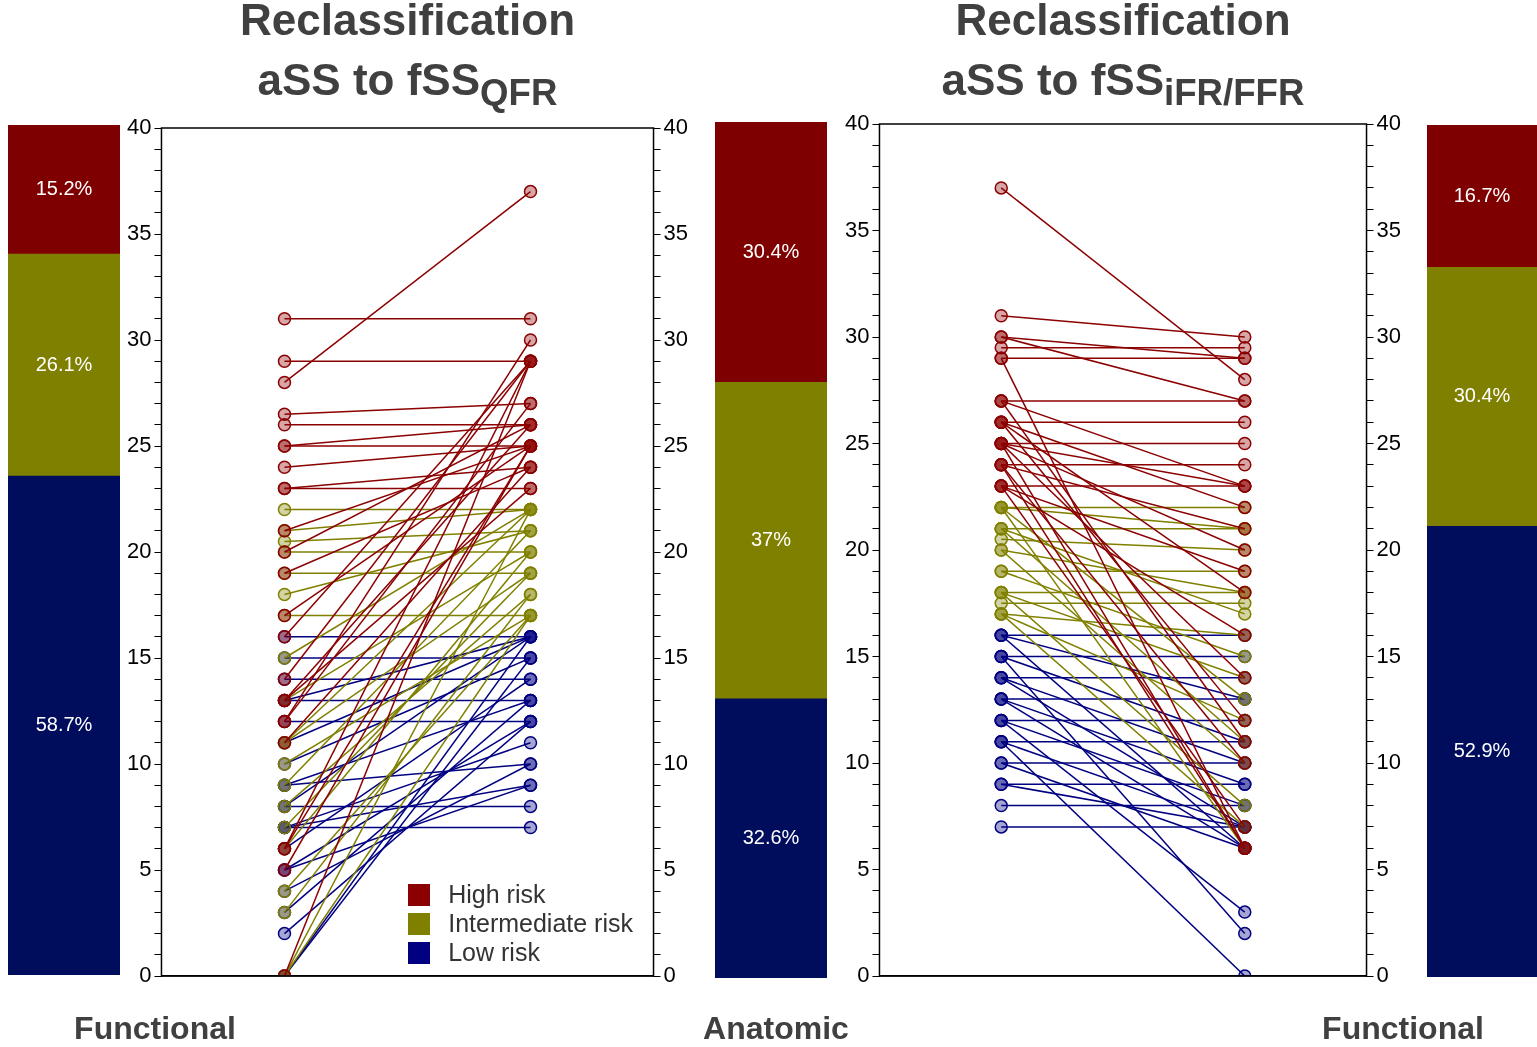 The image size is (1537, 1047). What do you see at coordinates (1482, 194) in the screenshot?
I see `data-label: 16.7%` at bounding box center [1482, 194].